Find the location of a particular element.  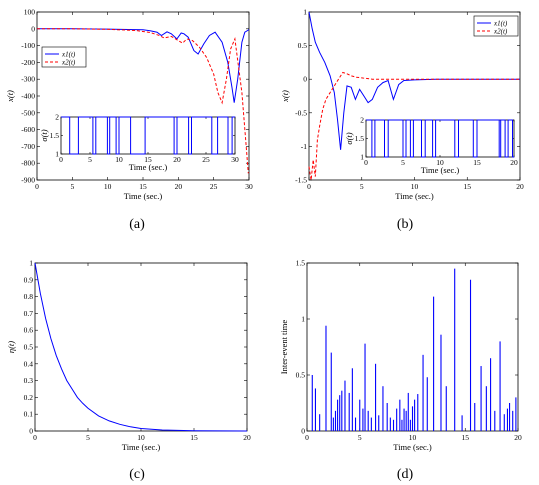

a-inset-y-axis-label: σ(t) is located at coordinates (44, 135).